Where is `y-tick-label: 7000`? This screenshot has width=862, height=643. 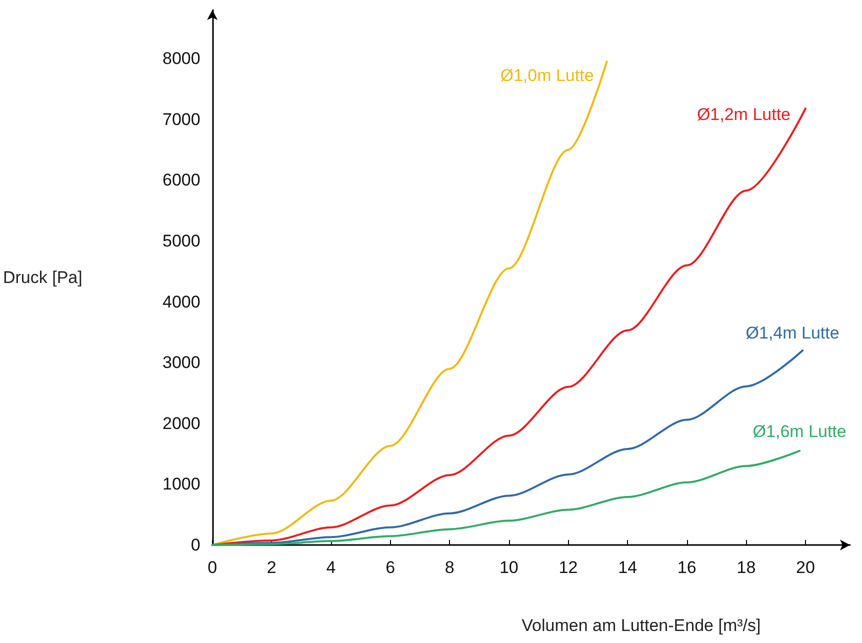
y-tick-label: 7000 is located at coordinates (181, 119).